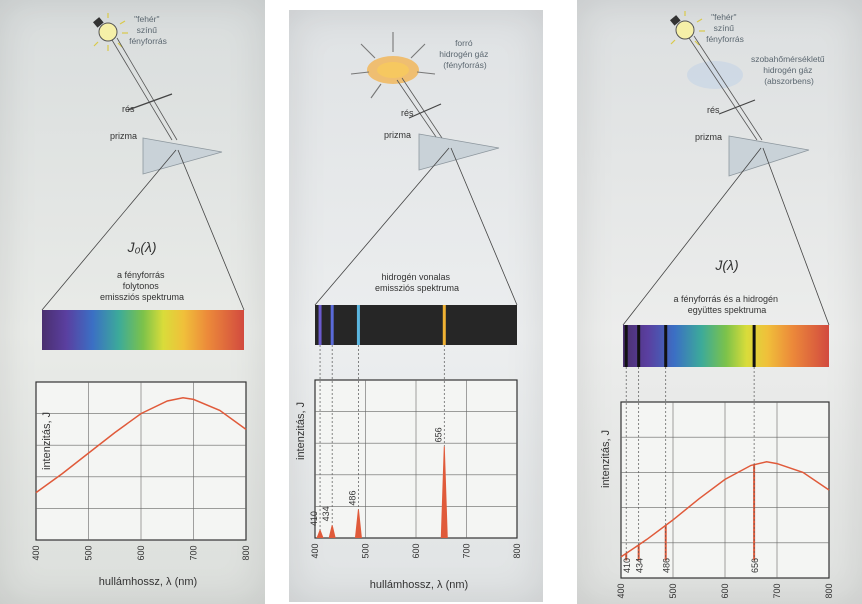 Image resolution: width=862 pixels, height=604 pixels. I want to click on chart-3: 410 434 486 656, so click(725, 473).